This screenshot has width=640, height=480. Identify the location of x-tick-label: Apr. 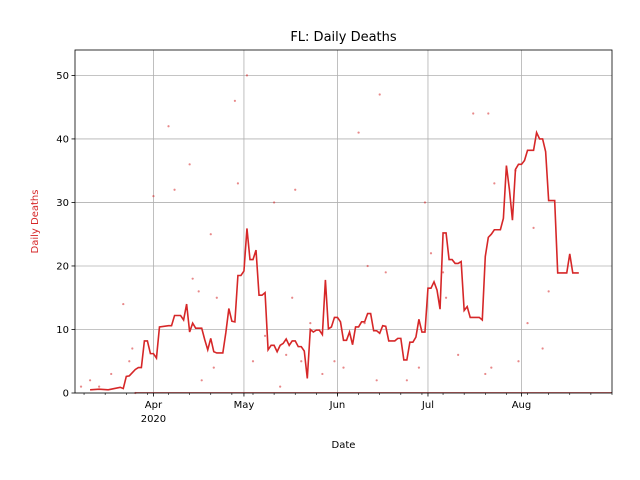
(154, 405).